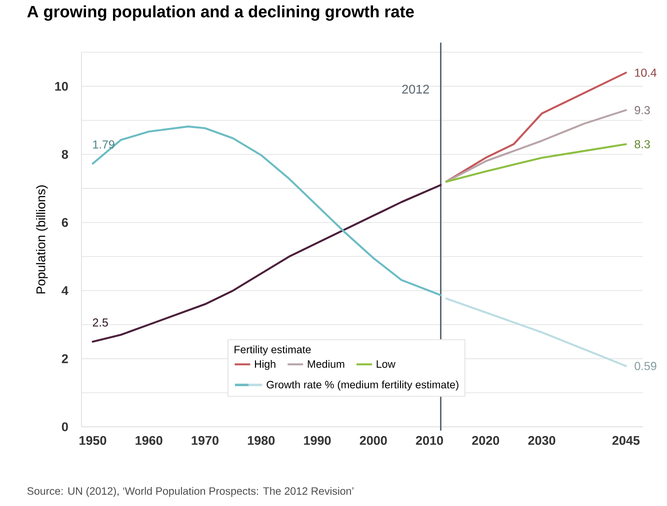  I want to click on x-tick-label: 1970, so click(205, 440).